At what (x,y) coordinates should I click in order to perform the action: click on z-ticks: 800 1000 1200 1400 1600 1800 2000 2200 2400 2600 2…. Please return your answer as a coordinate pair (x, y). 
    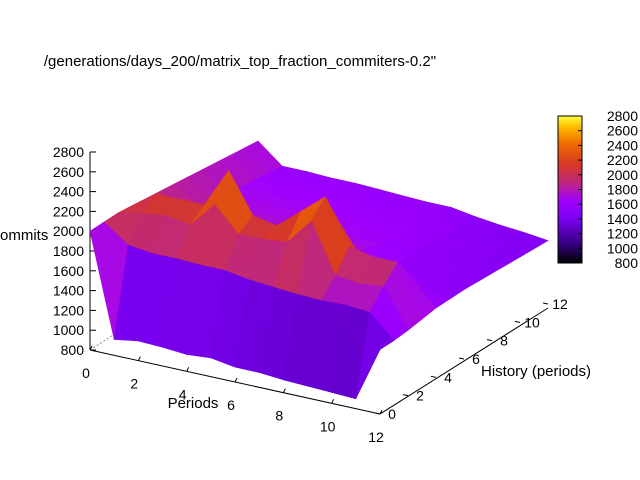
    Looking at the image, I should click on (74, 251).